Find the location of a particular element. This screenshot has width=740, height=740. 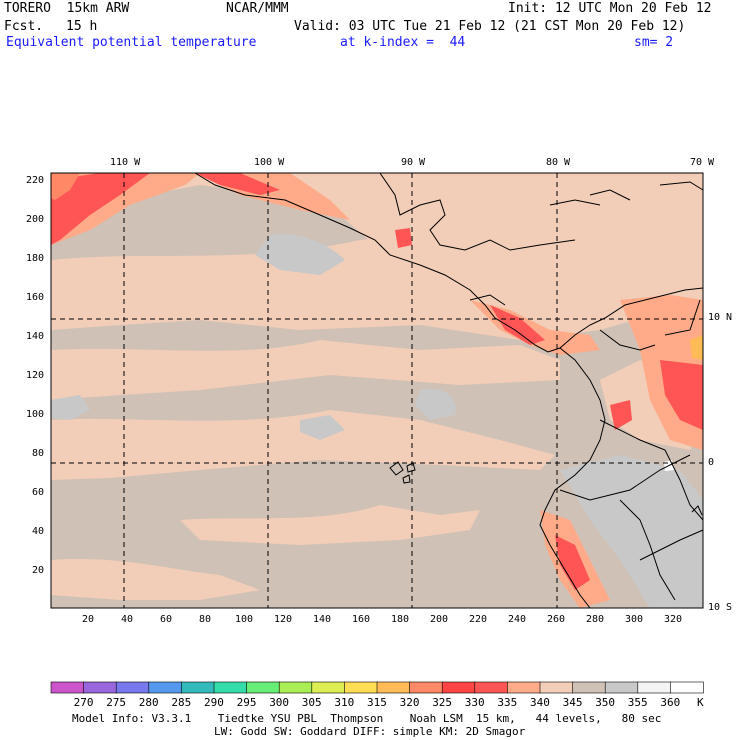

colorbar-value-label: 340 is located at coordinates (540, 702).